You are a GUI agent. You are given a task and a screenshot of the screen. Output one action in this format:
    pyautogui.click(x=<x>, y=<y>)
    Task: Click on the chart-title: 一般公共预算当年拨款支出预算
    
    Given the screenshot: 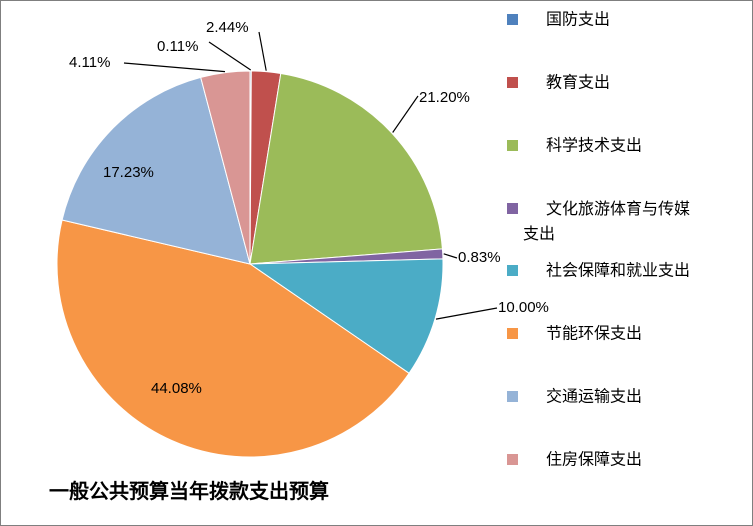 What is the action you would take?
    pyautogui.click(x=189, y=491)
    